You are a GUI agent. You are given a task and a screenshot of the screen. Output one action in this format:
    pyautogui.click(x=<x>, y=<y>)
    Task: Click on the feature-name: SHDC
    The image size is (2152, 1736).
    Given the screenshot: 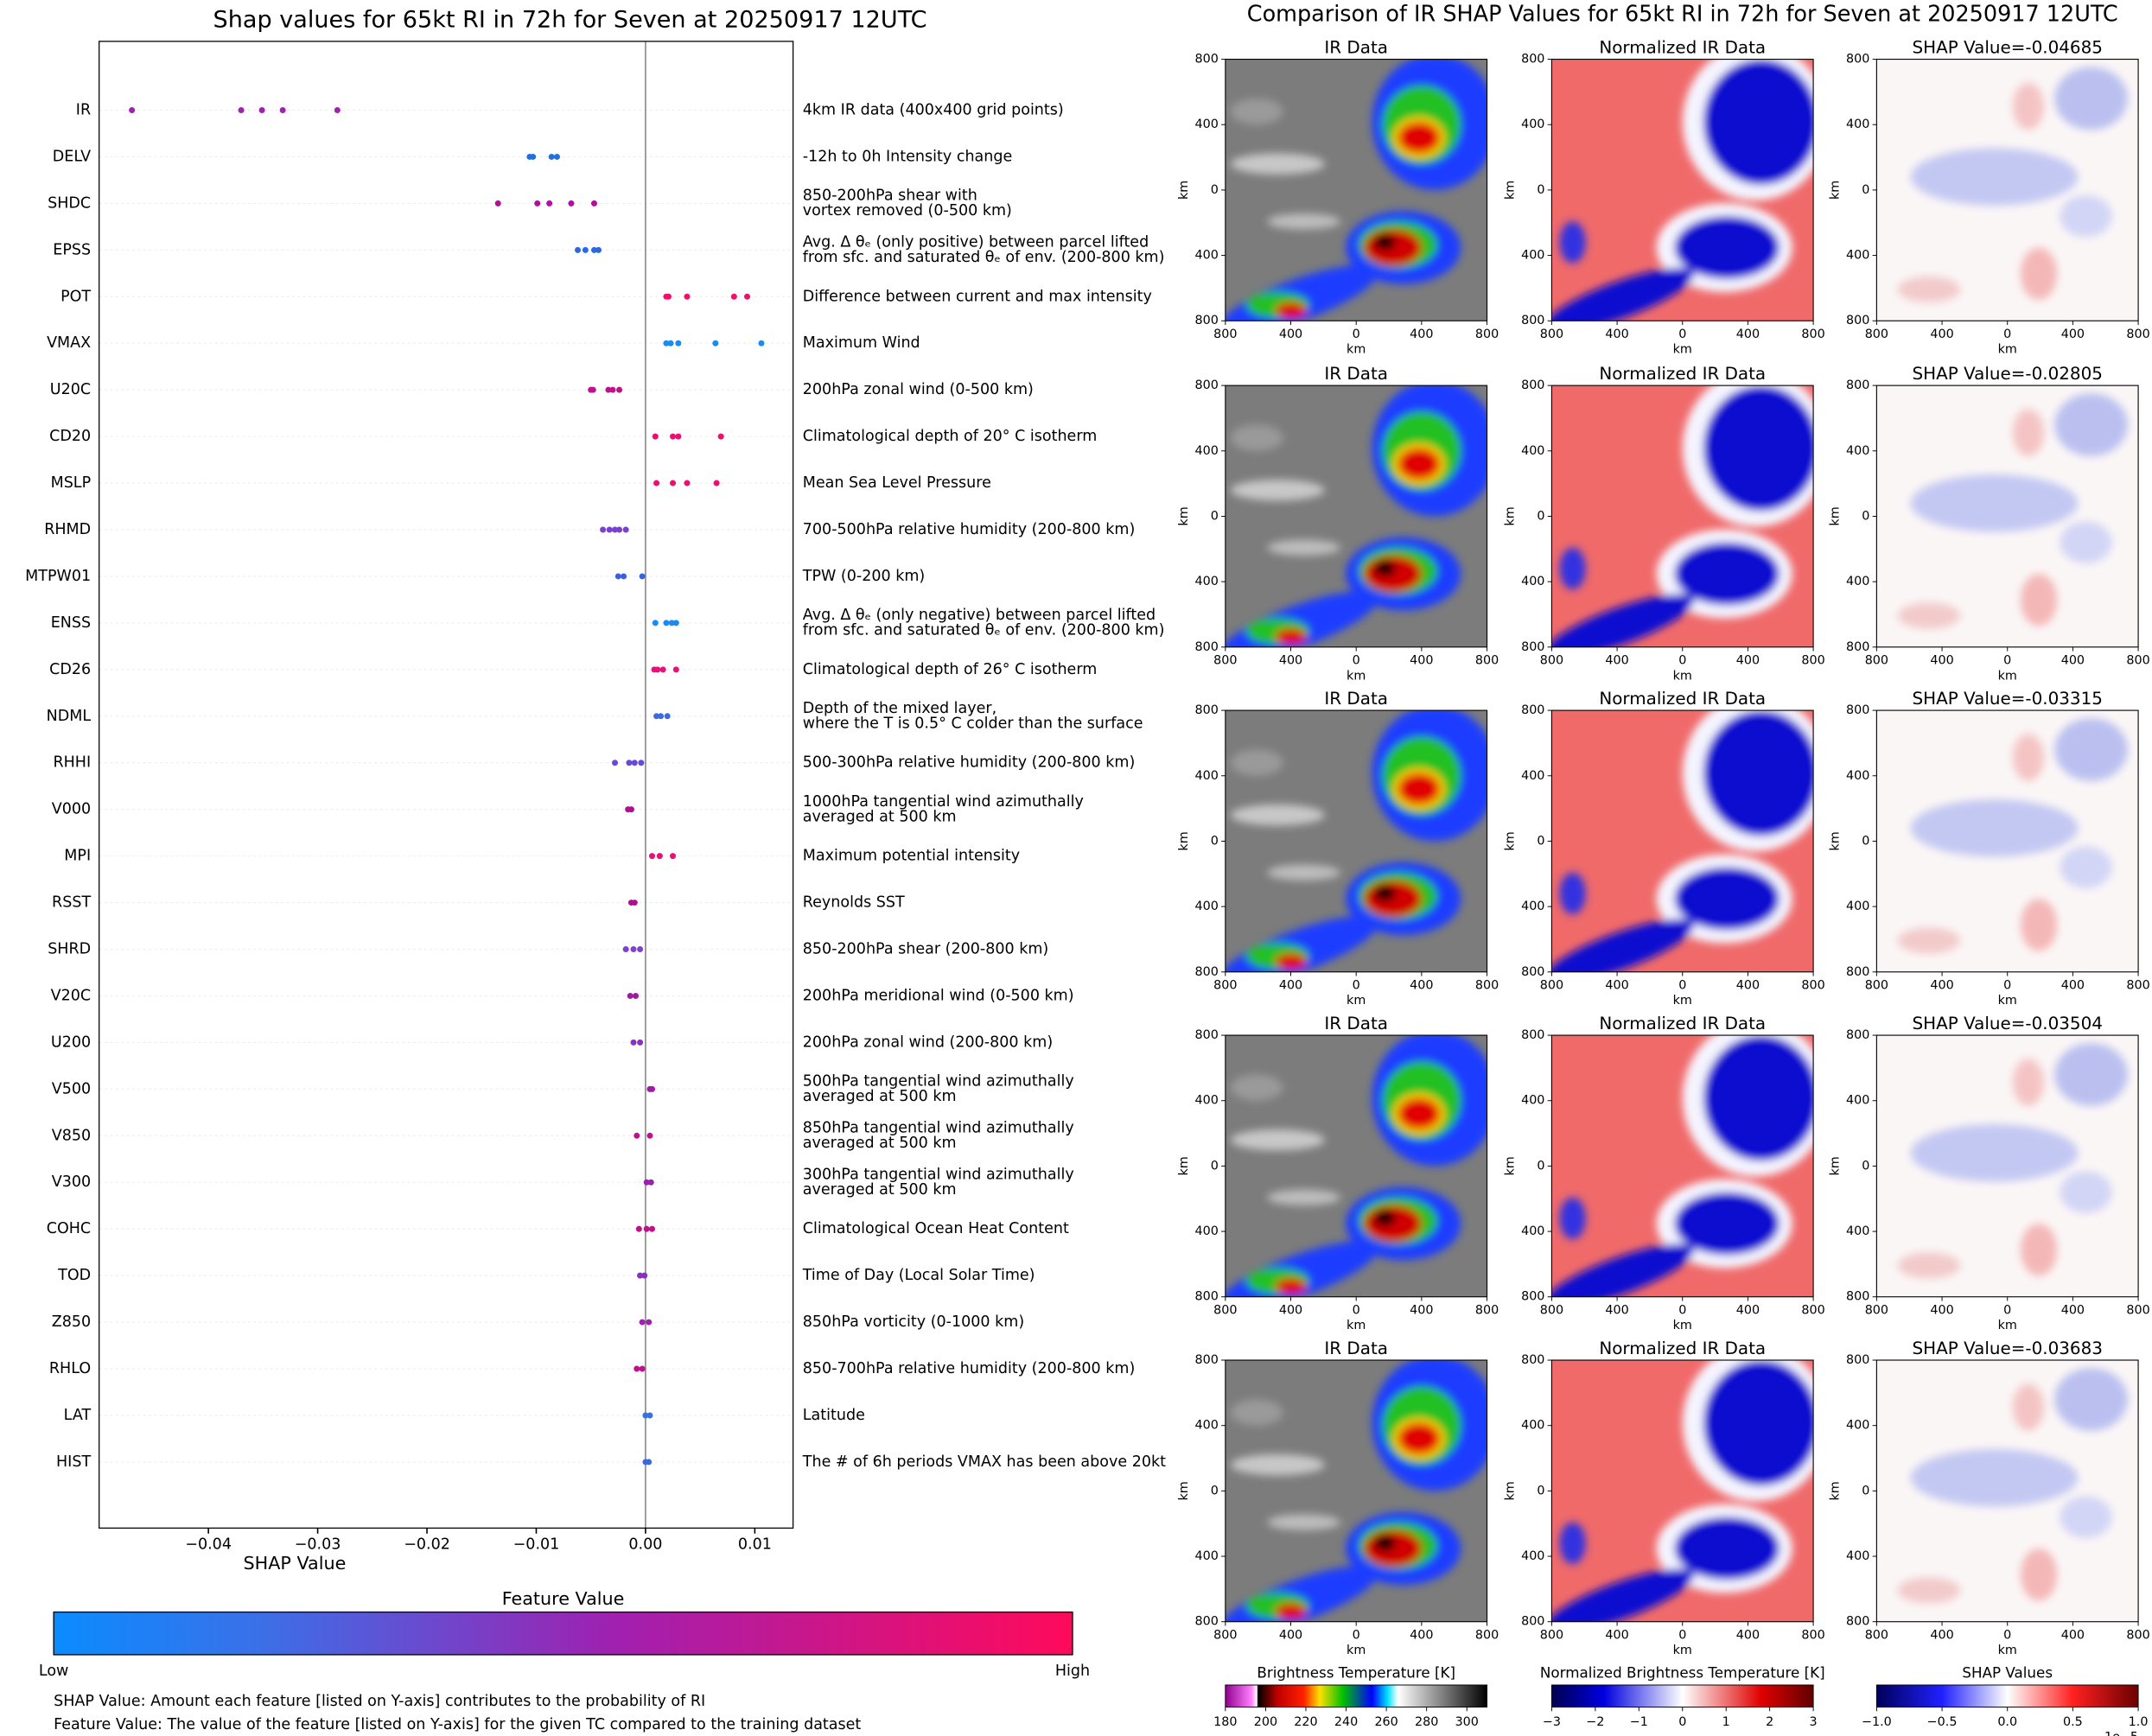 What is the action you would take?
    pyautogui.click(x=69, y=203)
    